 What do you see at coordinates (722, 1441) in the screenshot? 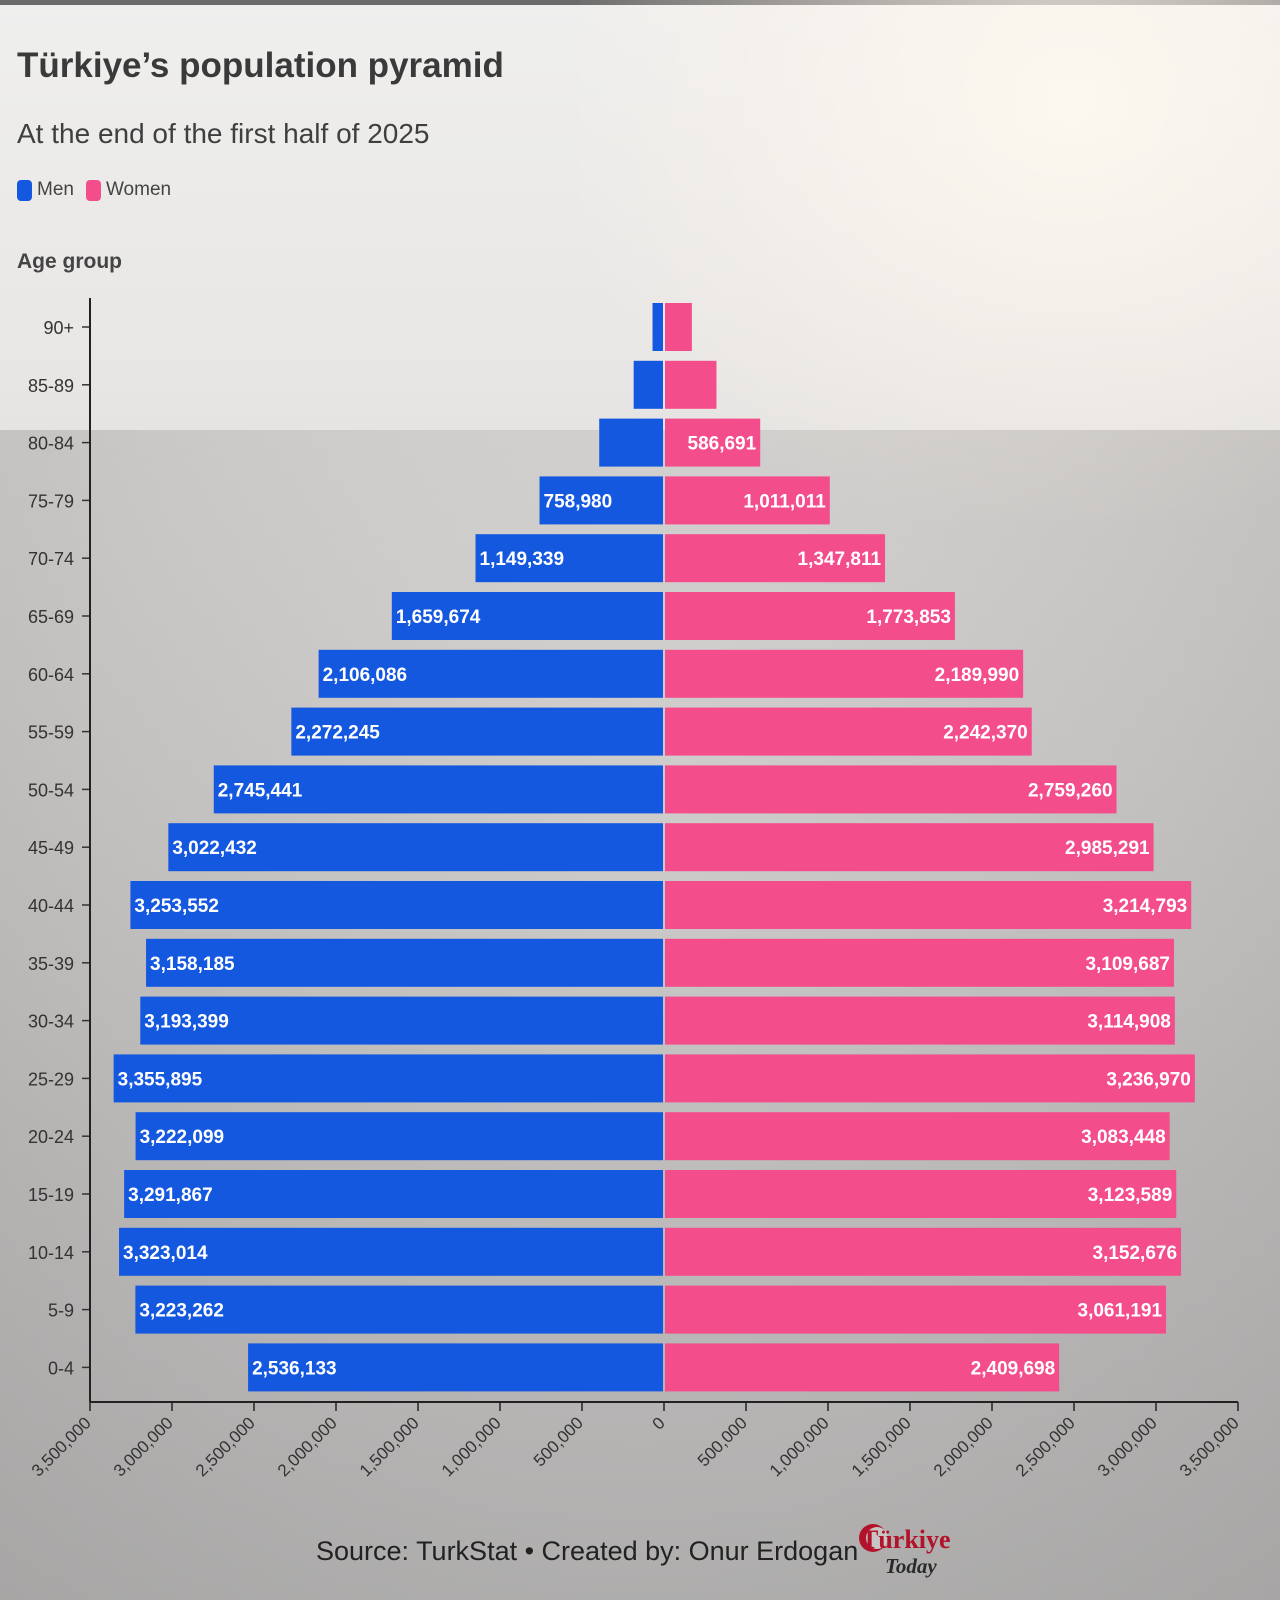
I see `x-tick-label-8: 500,000` at bounding box center [722, 1441].